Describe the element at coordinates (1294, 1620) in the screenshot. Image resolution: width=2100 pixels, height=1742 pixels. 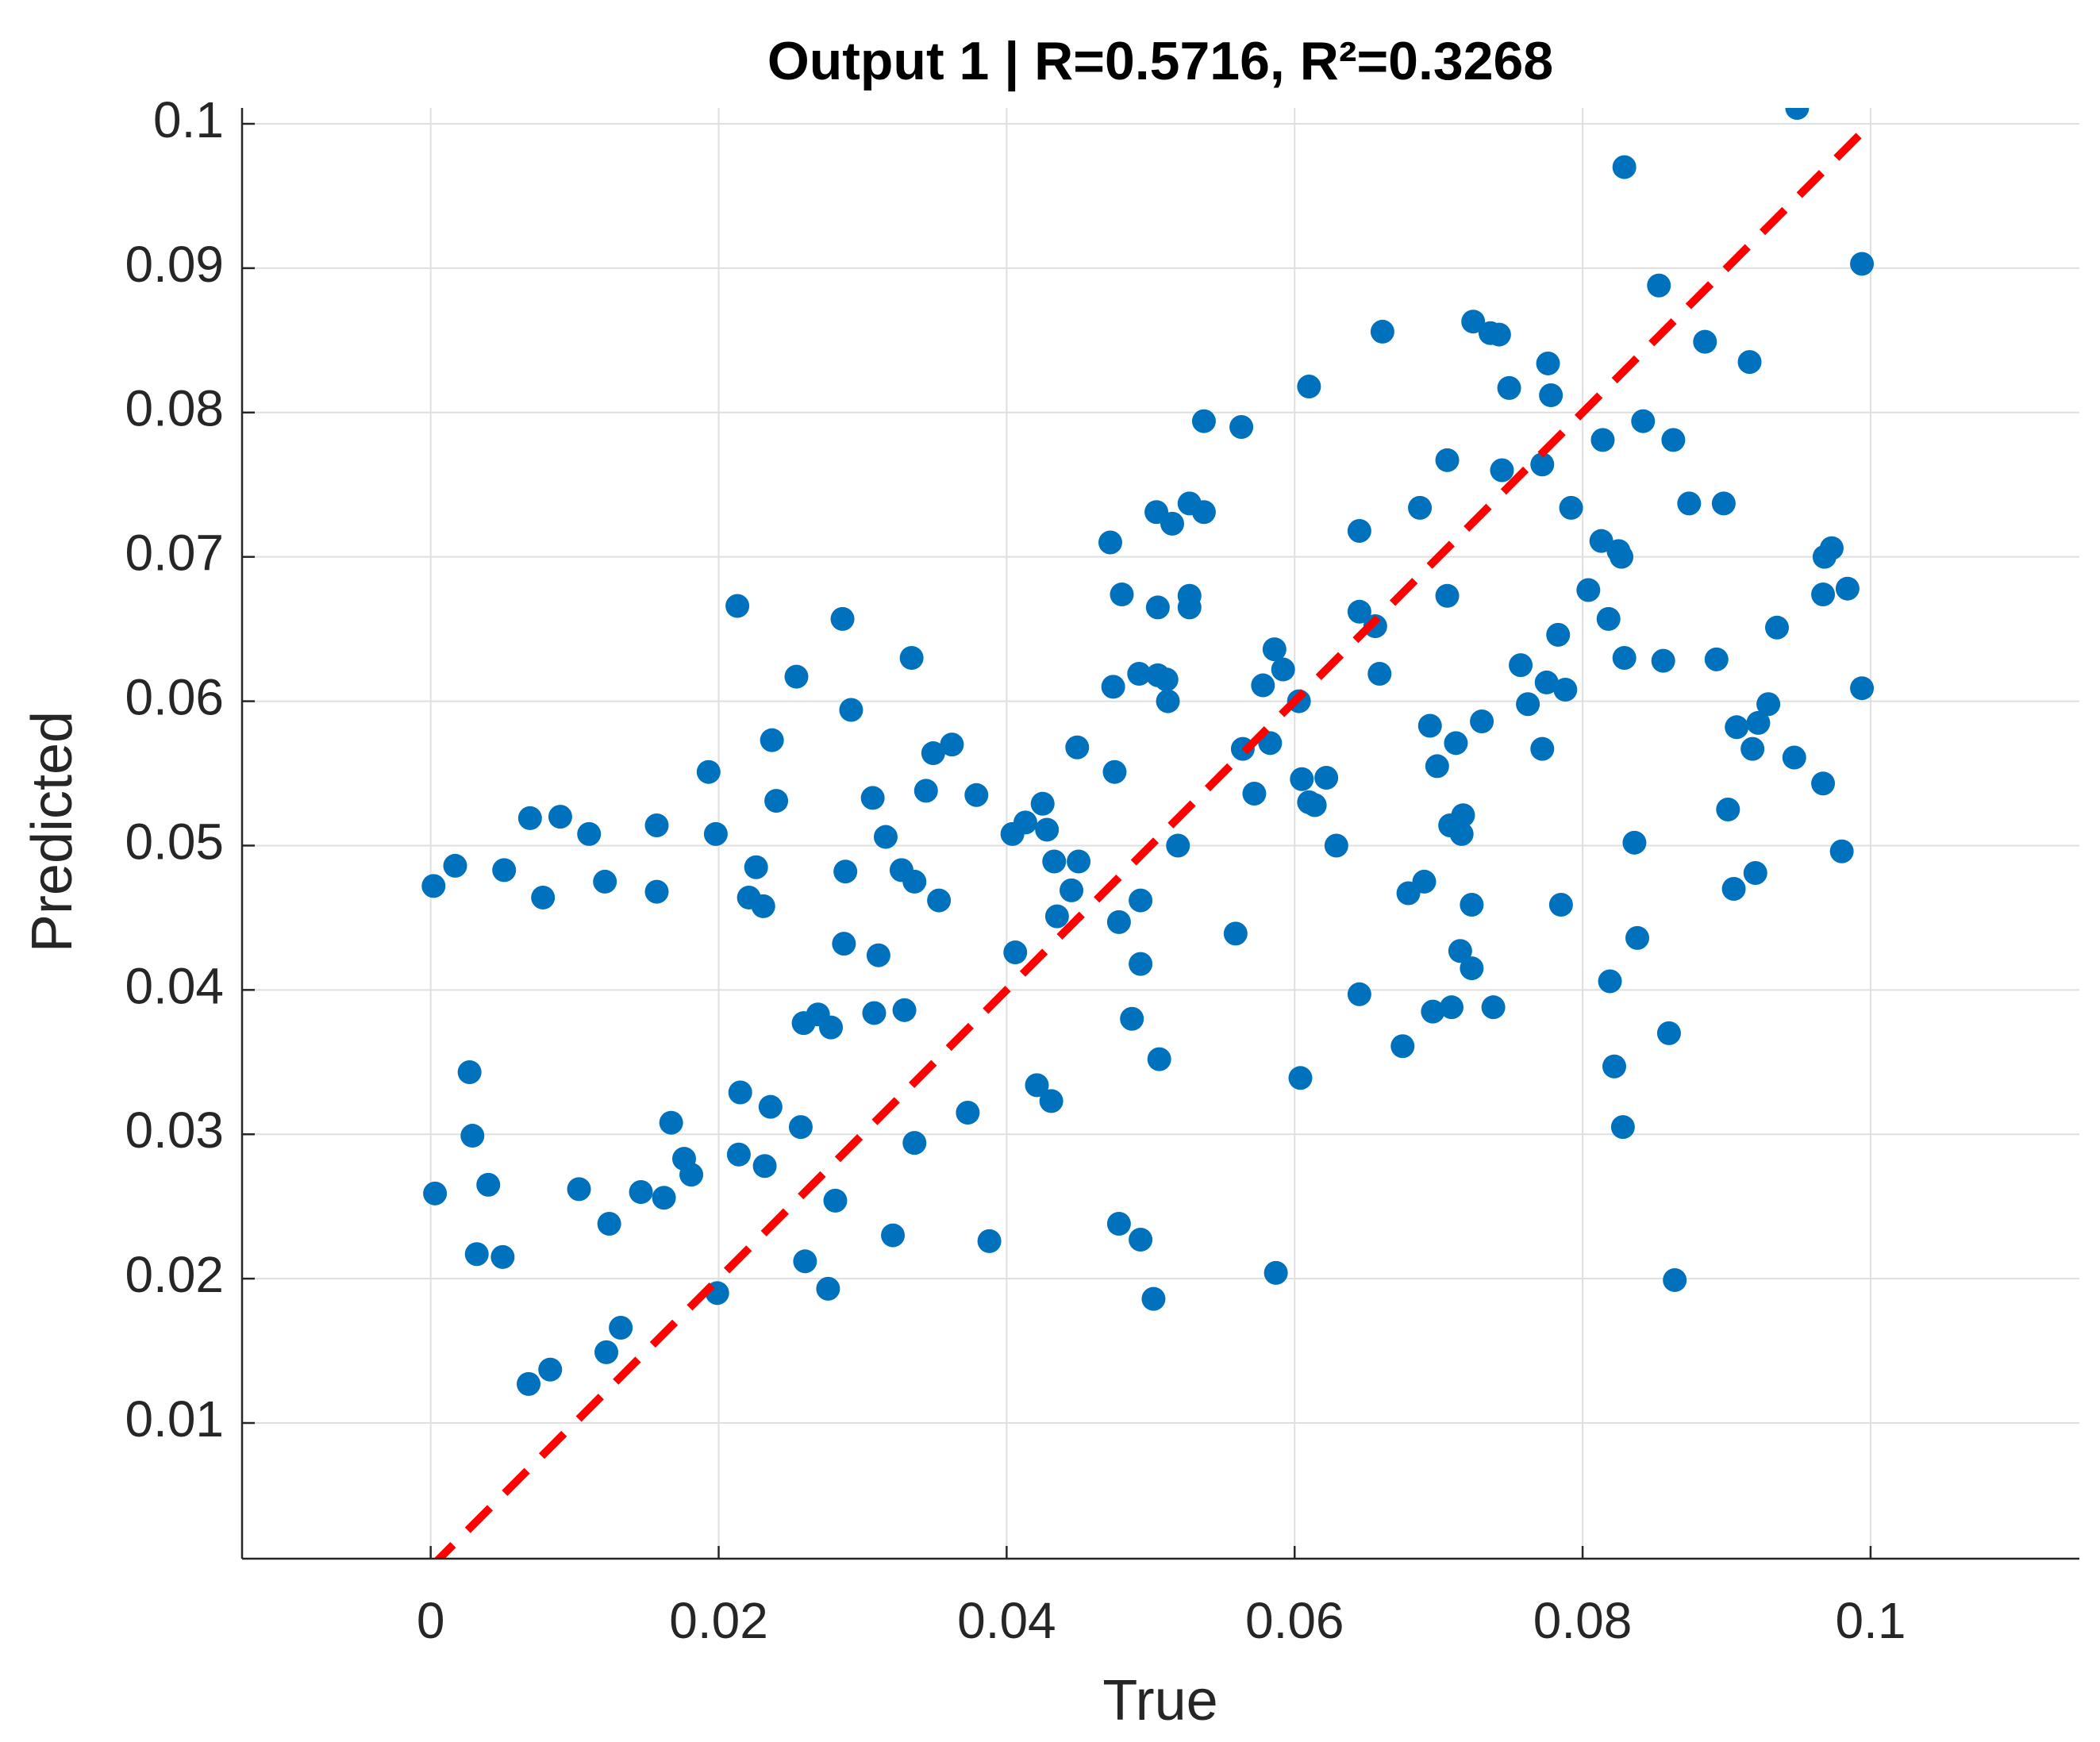
I see `x-tick-label: 0.06` at that location.